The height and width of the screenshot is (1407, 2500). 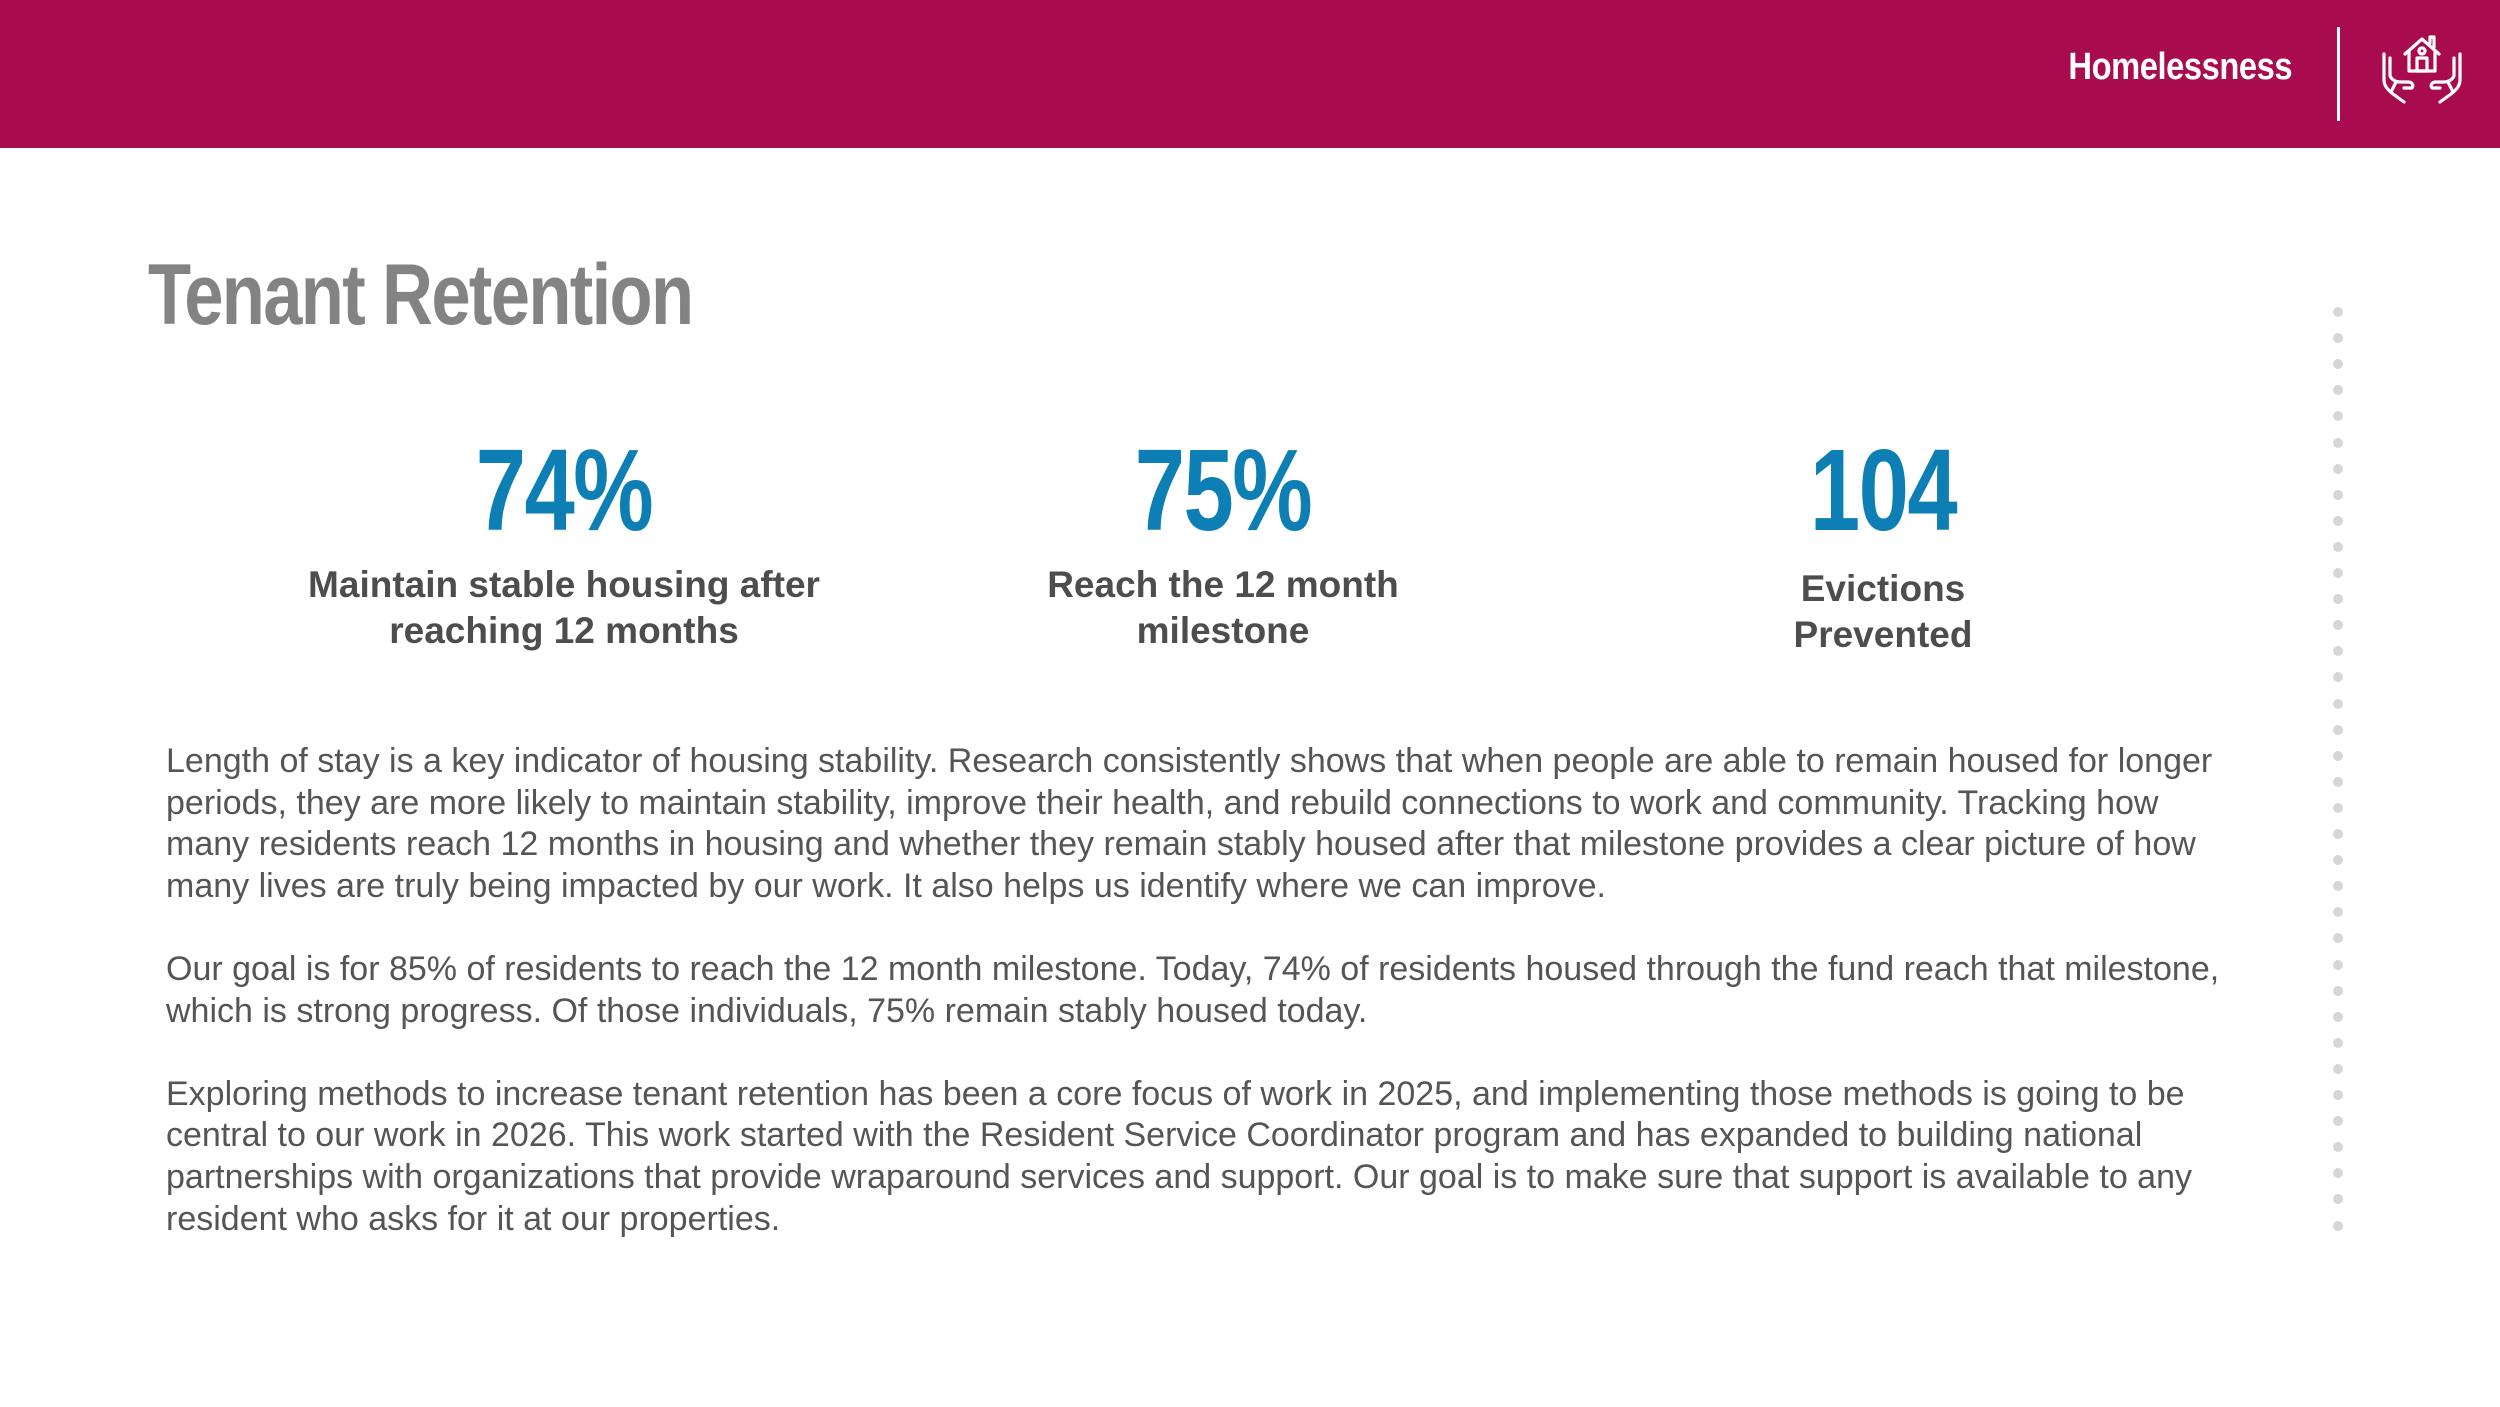 What do you see at coordinates (1883, 588) in the screenshot?
I see `stat-label-line: Evictions` at bounding box center [1883, 588].